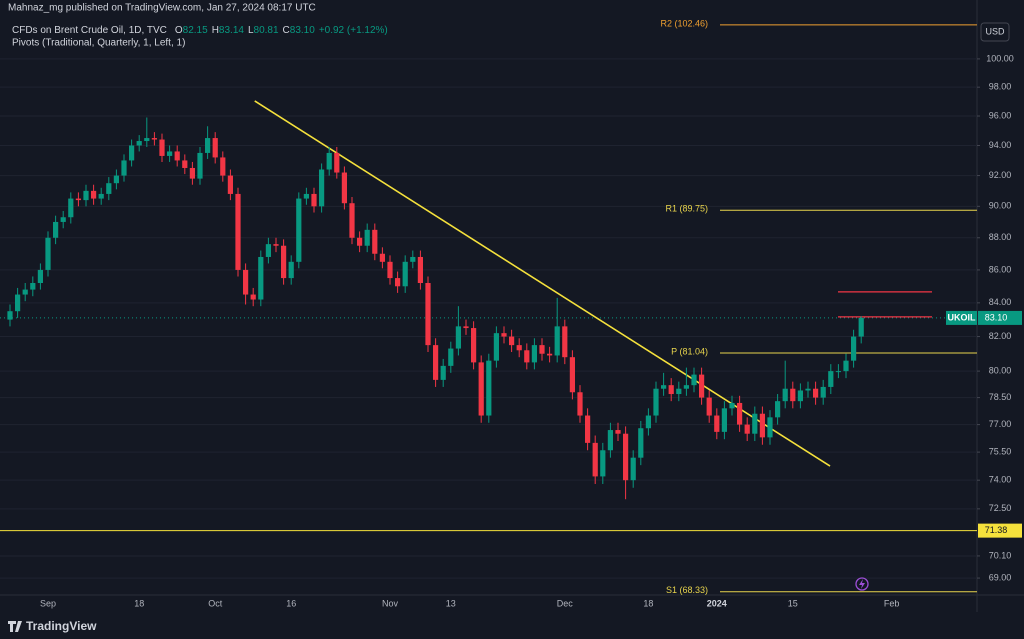 This screenshot has width=1024, height=639. Describe the element at coordinates (687, 590) in the screenshot. I see `pivot-label: S1 (68.33)` at that location.